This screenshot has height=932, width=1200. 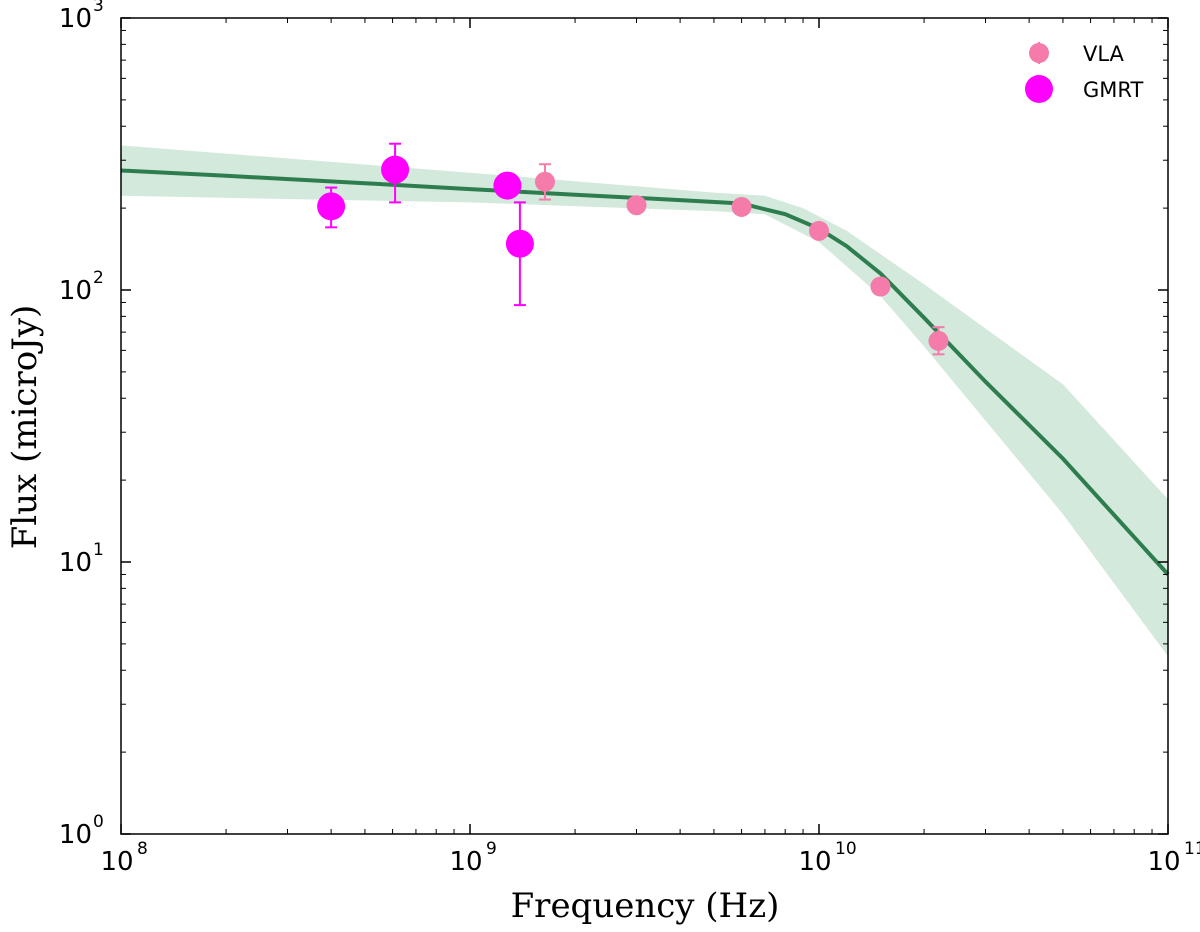 What do you see at coordinates (846, 849) in the screenshot?
I see `x-tick-exponent-2: 10` at bounding box center [846, 849].